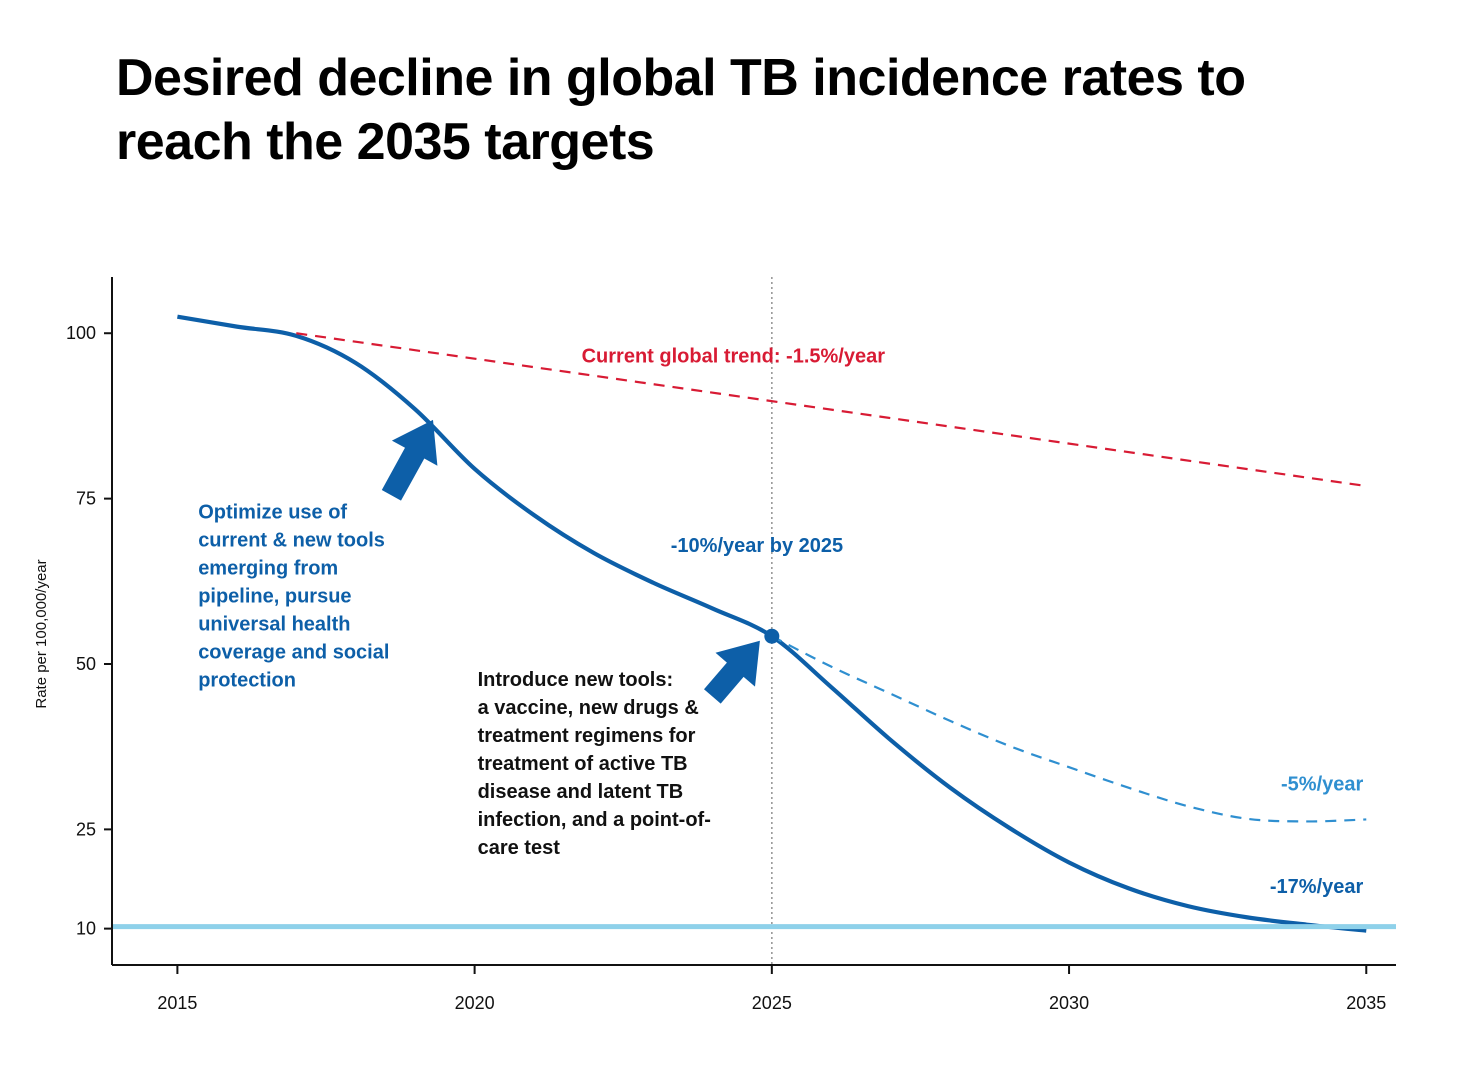 The width and height of the screenshot is (1470, 1090). I want to click on annotation-five_percent-line-0: -5%/year, so click(1322, 784).